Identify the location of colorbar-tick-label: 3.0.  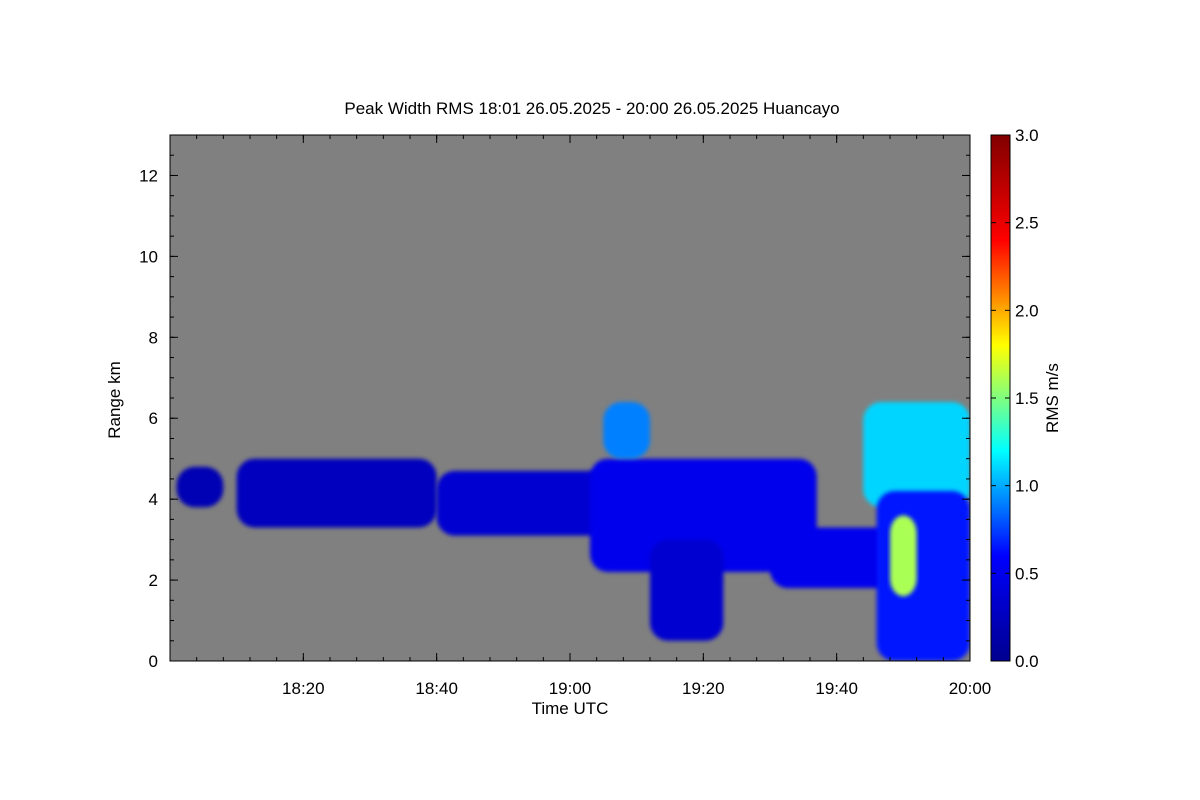
(1027, 135).